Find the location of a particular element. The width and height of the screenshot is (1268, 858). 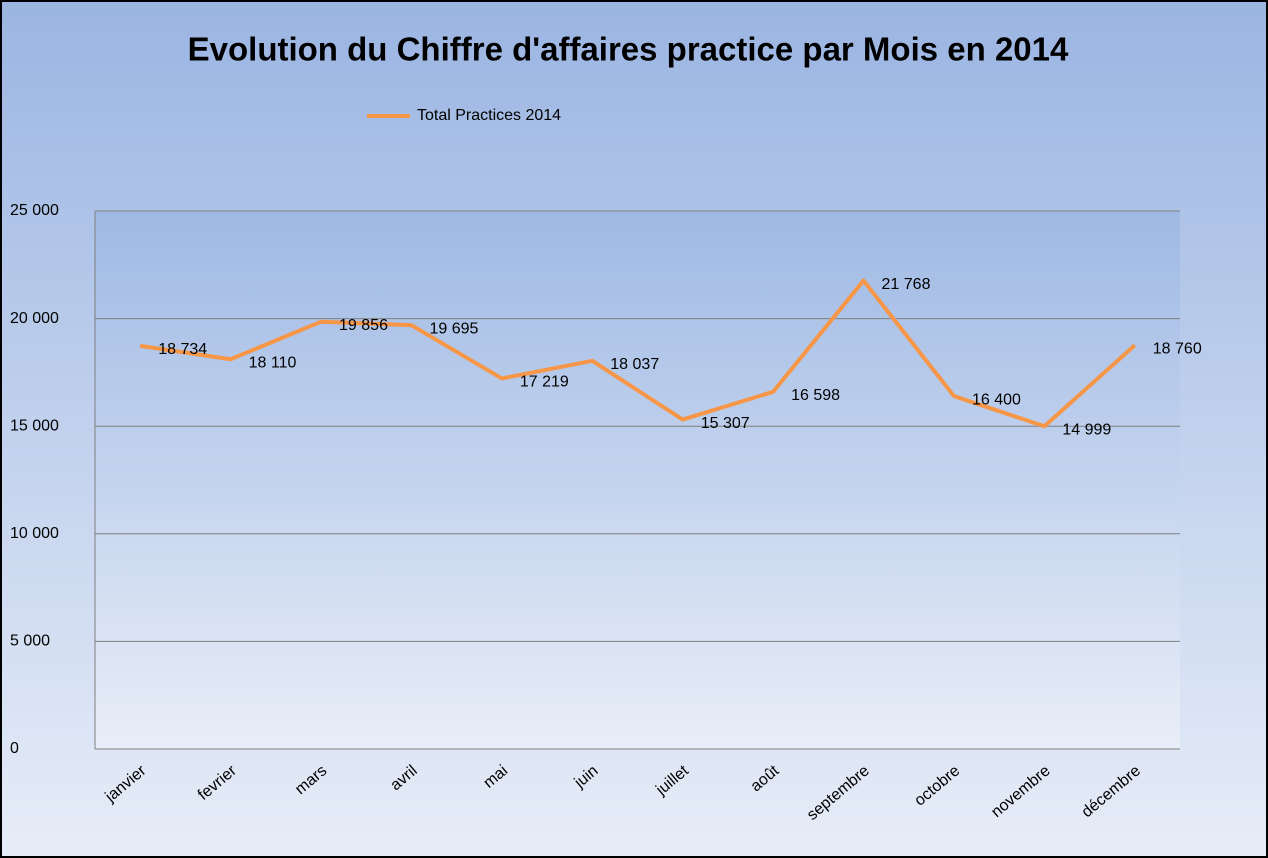

data-label: 18 760 is located at coordinates (1177, 349).